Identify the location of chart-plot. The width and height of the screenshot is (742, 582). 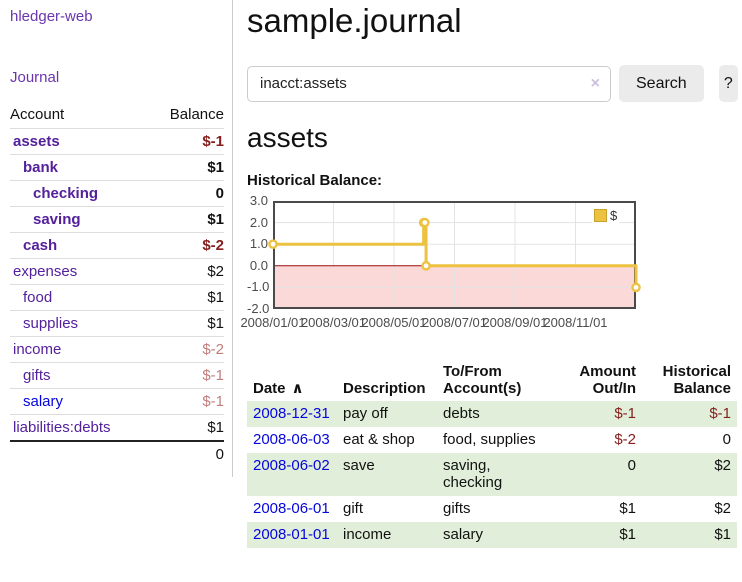
(454, 255).